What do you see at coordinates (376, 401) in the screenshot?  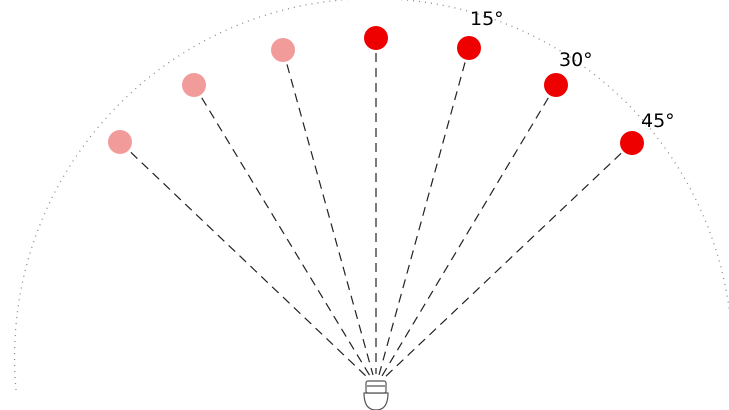 I see `head` at bounding box center [376, 401].